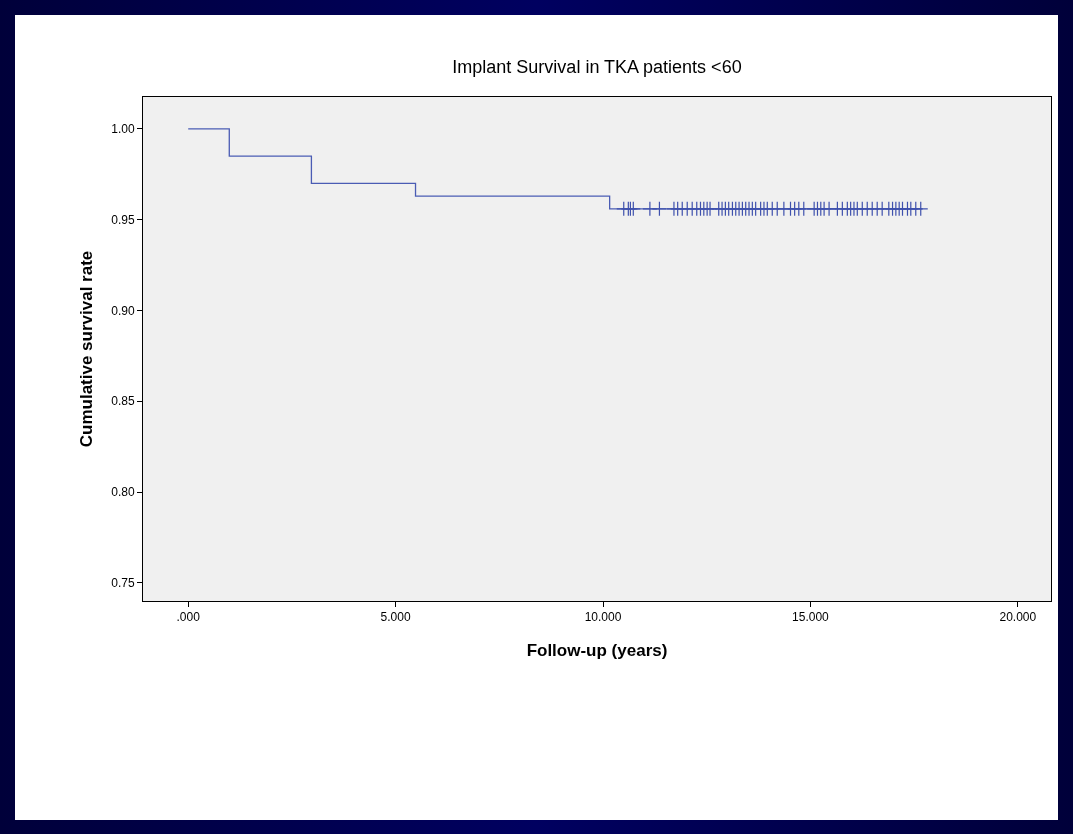 This screenshot has width=1073, height=834. What do you see at coordinates (597, 67) in the screenshot?
I see `chart-title: Implant Survival in TKA patients <60` at bounding box center [597, 67].